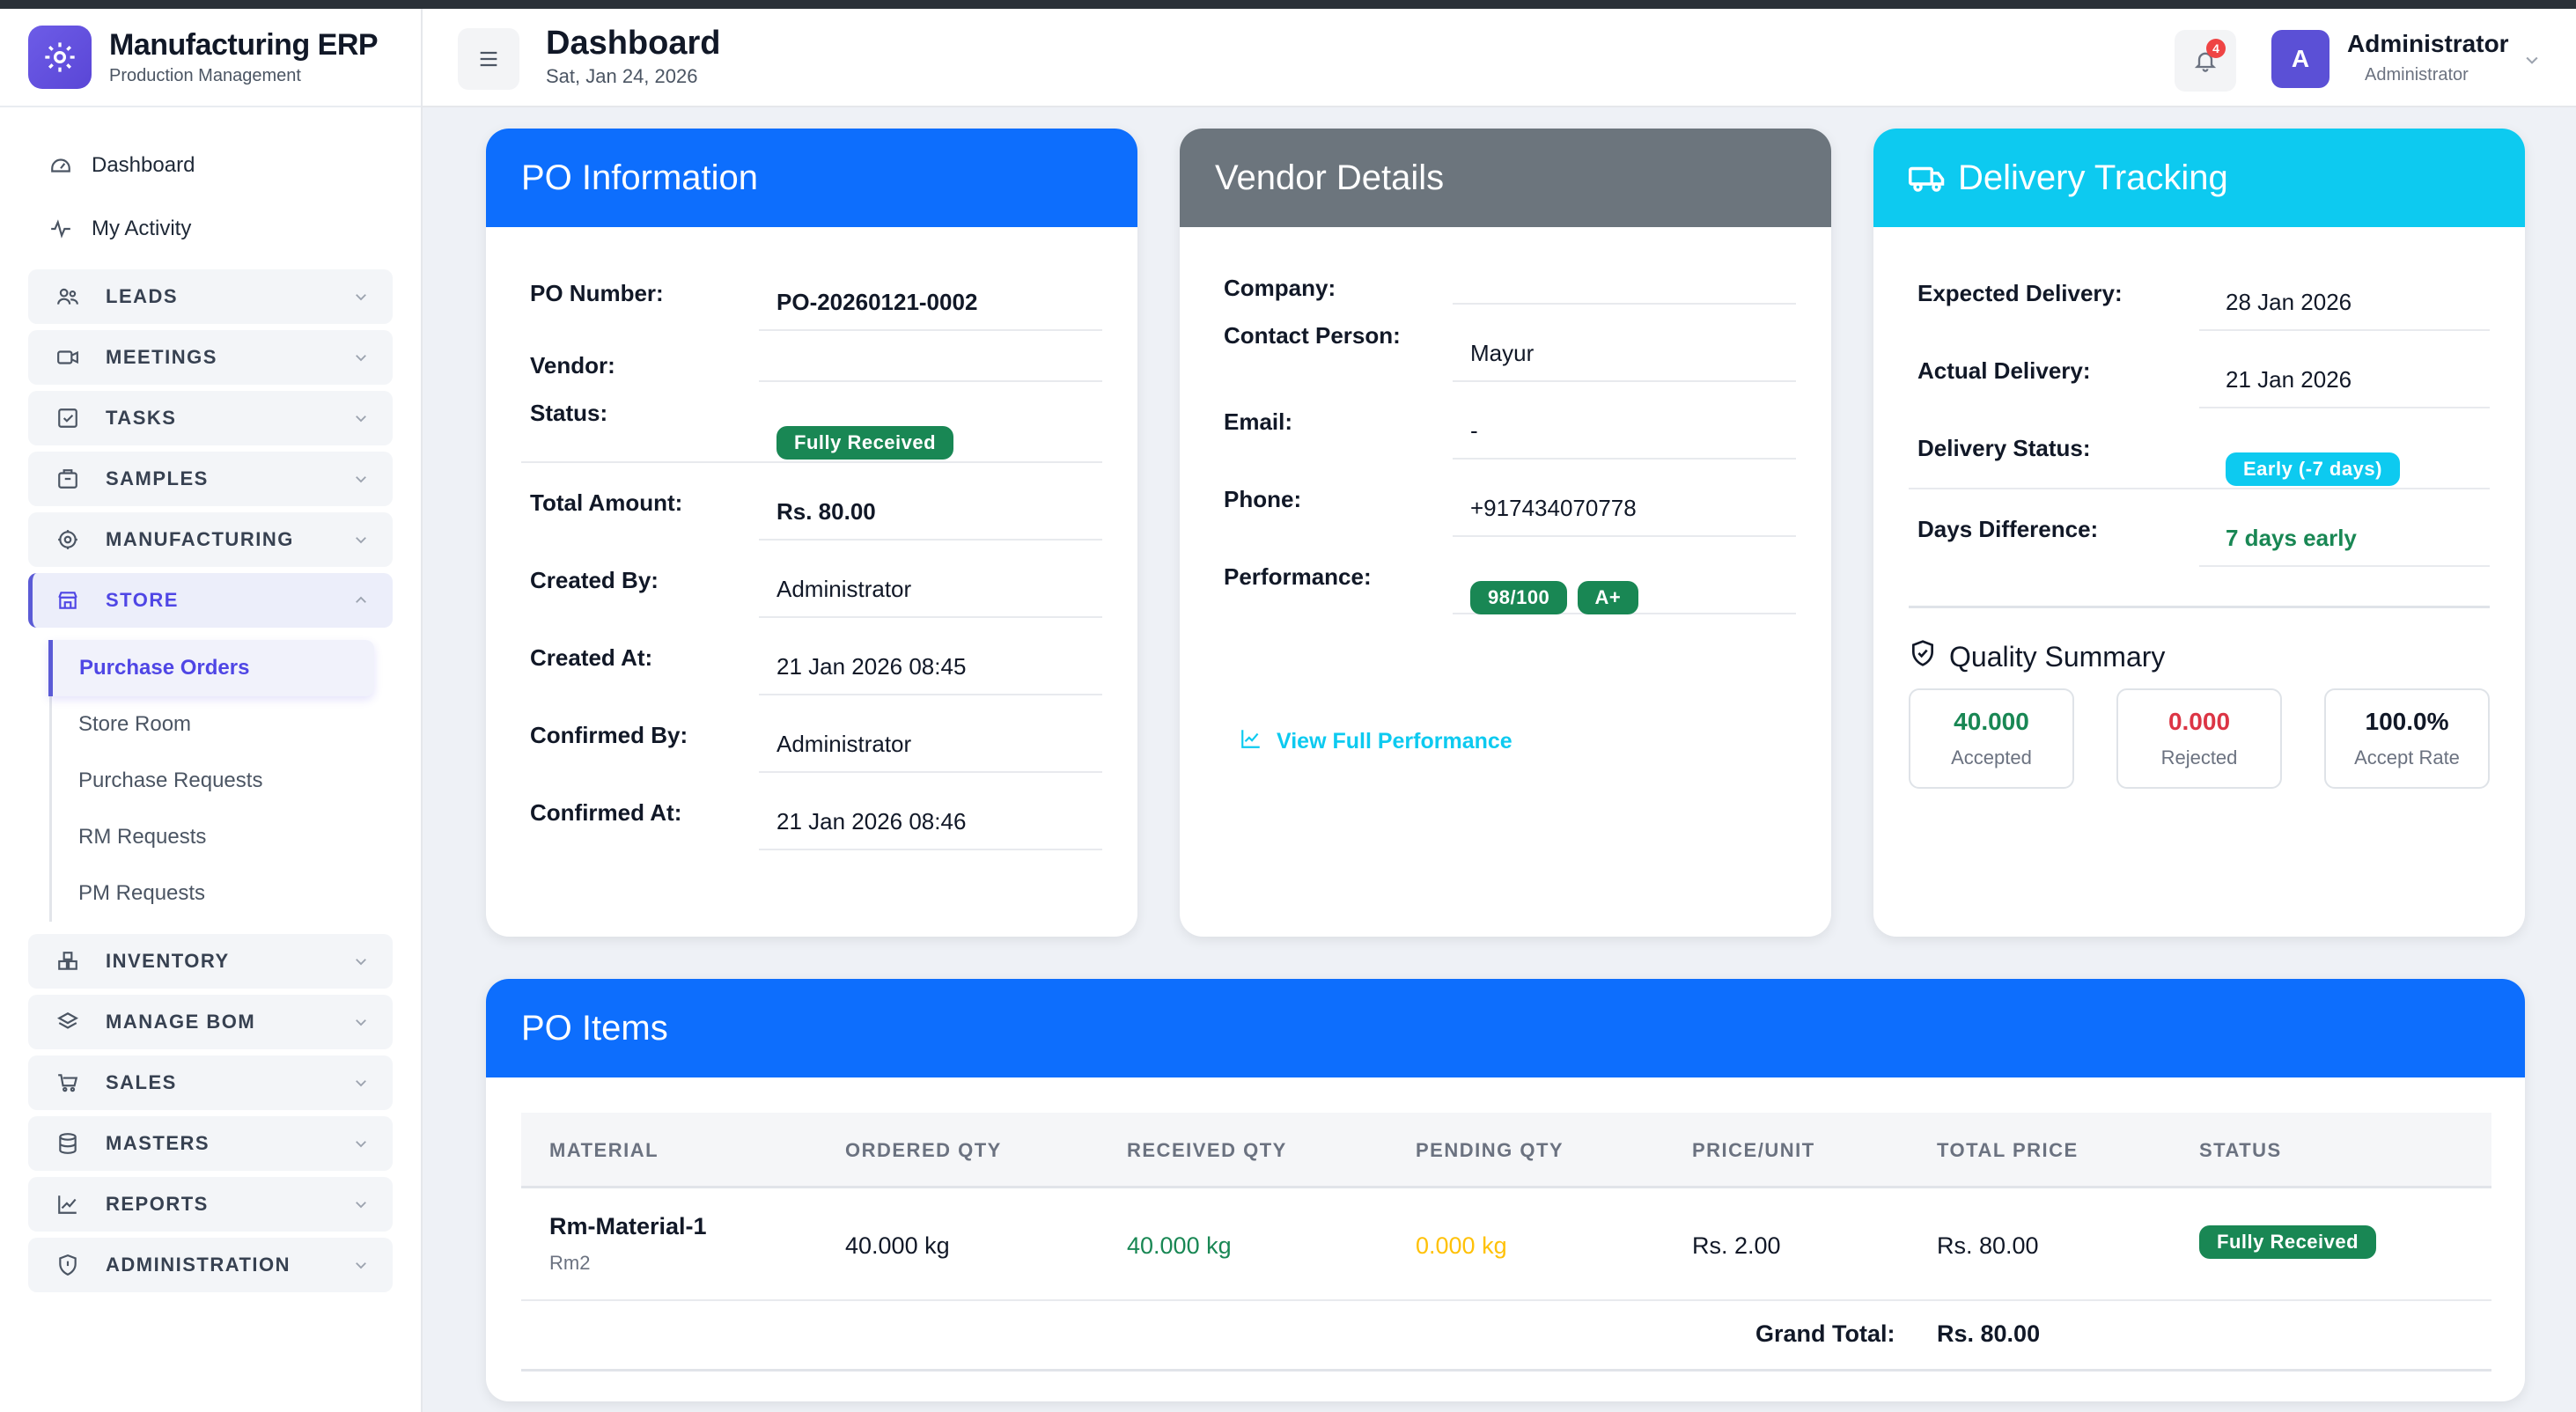 This screenshot has height=1412, width=2576. I want to click on sidebar-group-masters: MASTERS, so click(211, 1143).